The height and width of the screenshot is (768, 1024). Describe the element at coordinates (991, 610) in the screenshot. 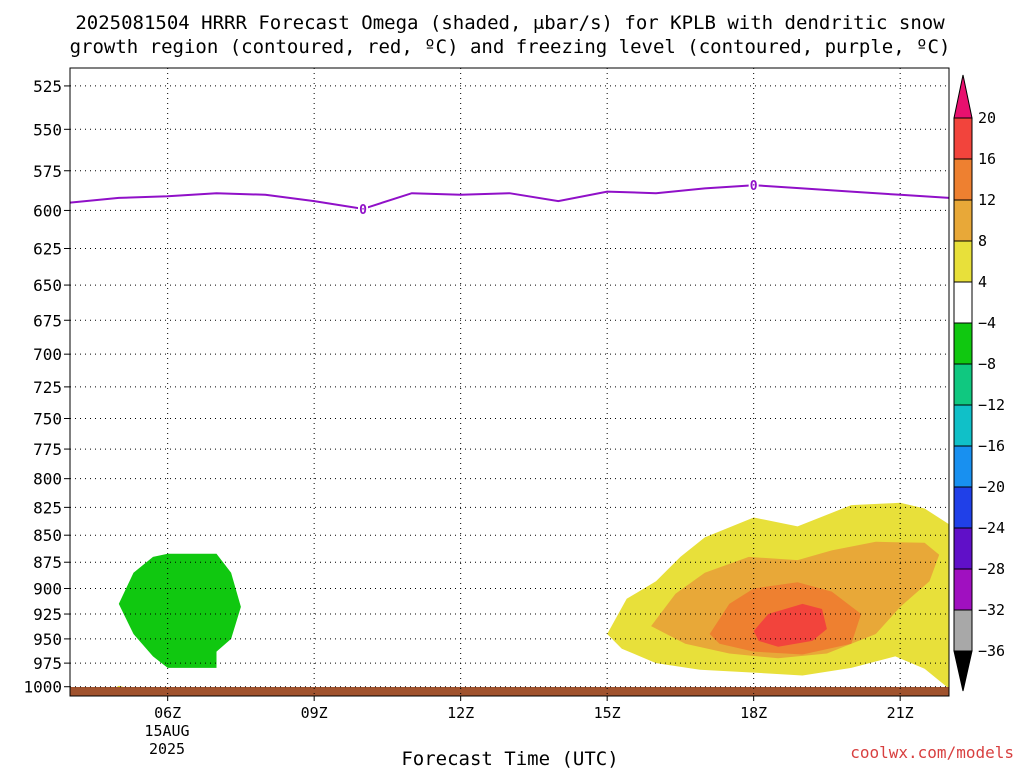

I see `colorbar-tick-label: −32` at that location.